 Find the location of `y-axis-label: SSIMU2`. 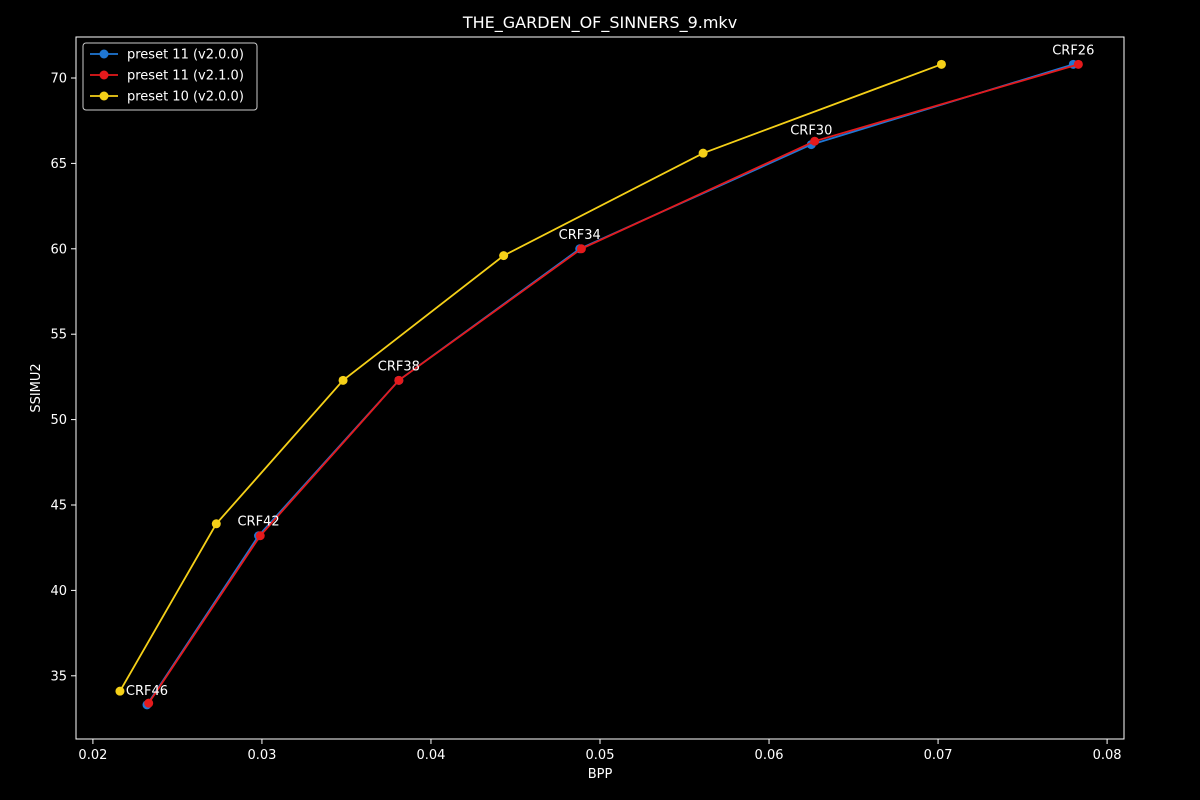

y-axis-label: SSIMU2 is located at coordinates (36, 387).